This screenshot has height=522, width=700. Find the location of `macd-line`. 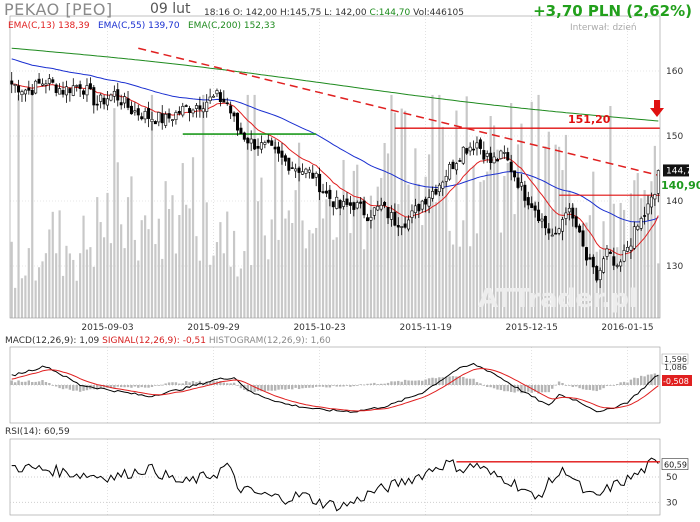

macd-line is located at coordinates (335, 387).